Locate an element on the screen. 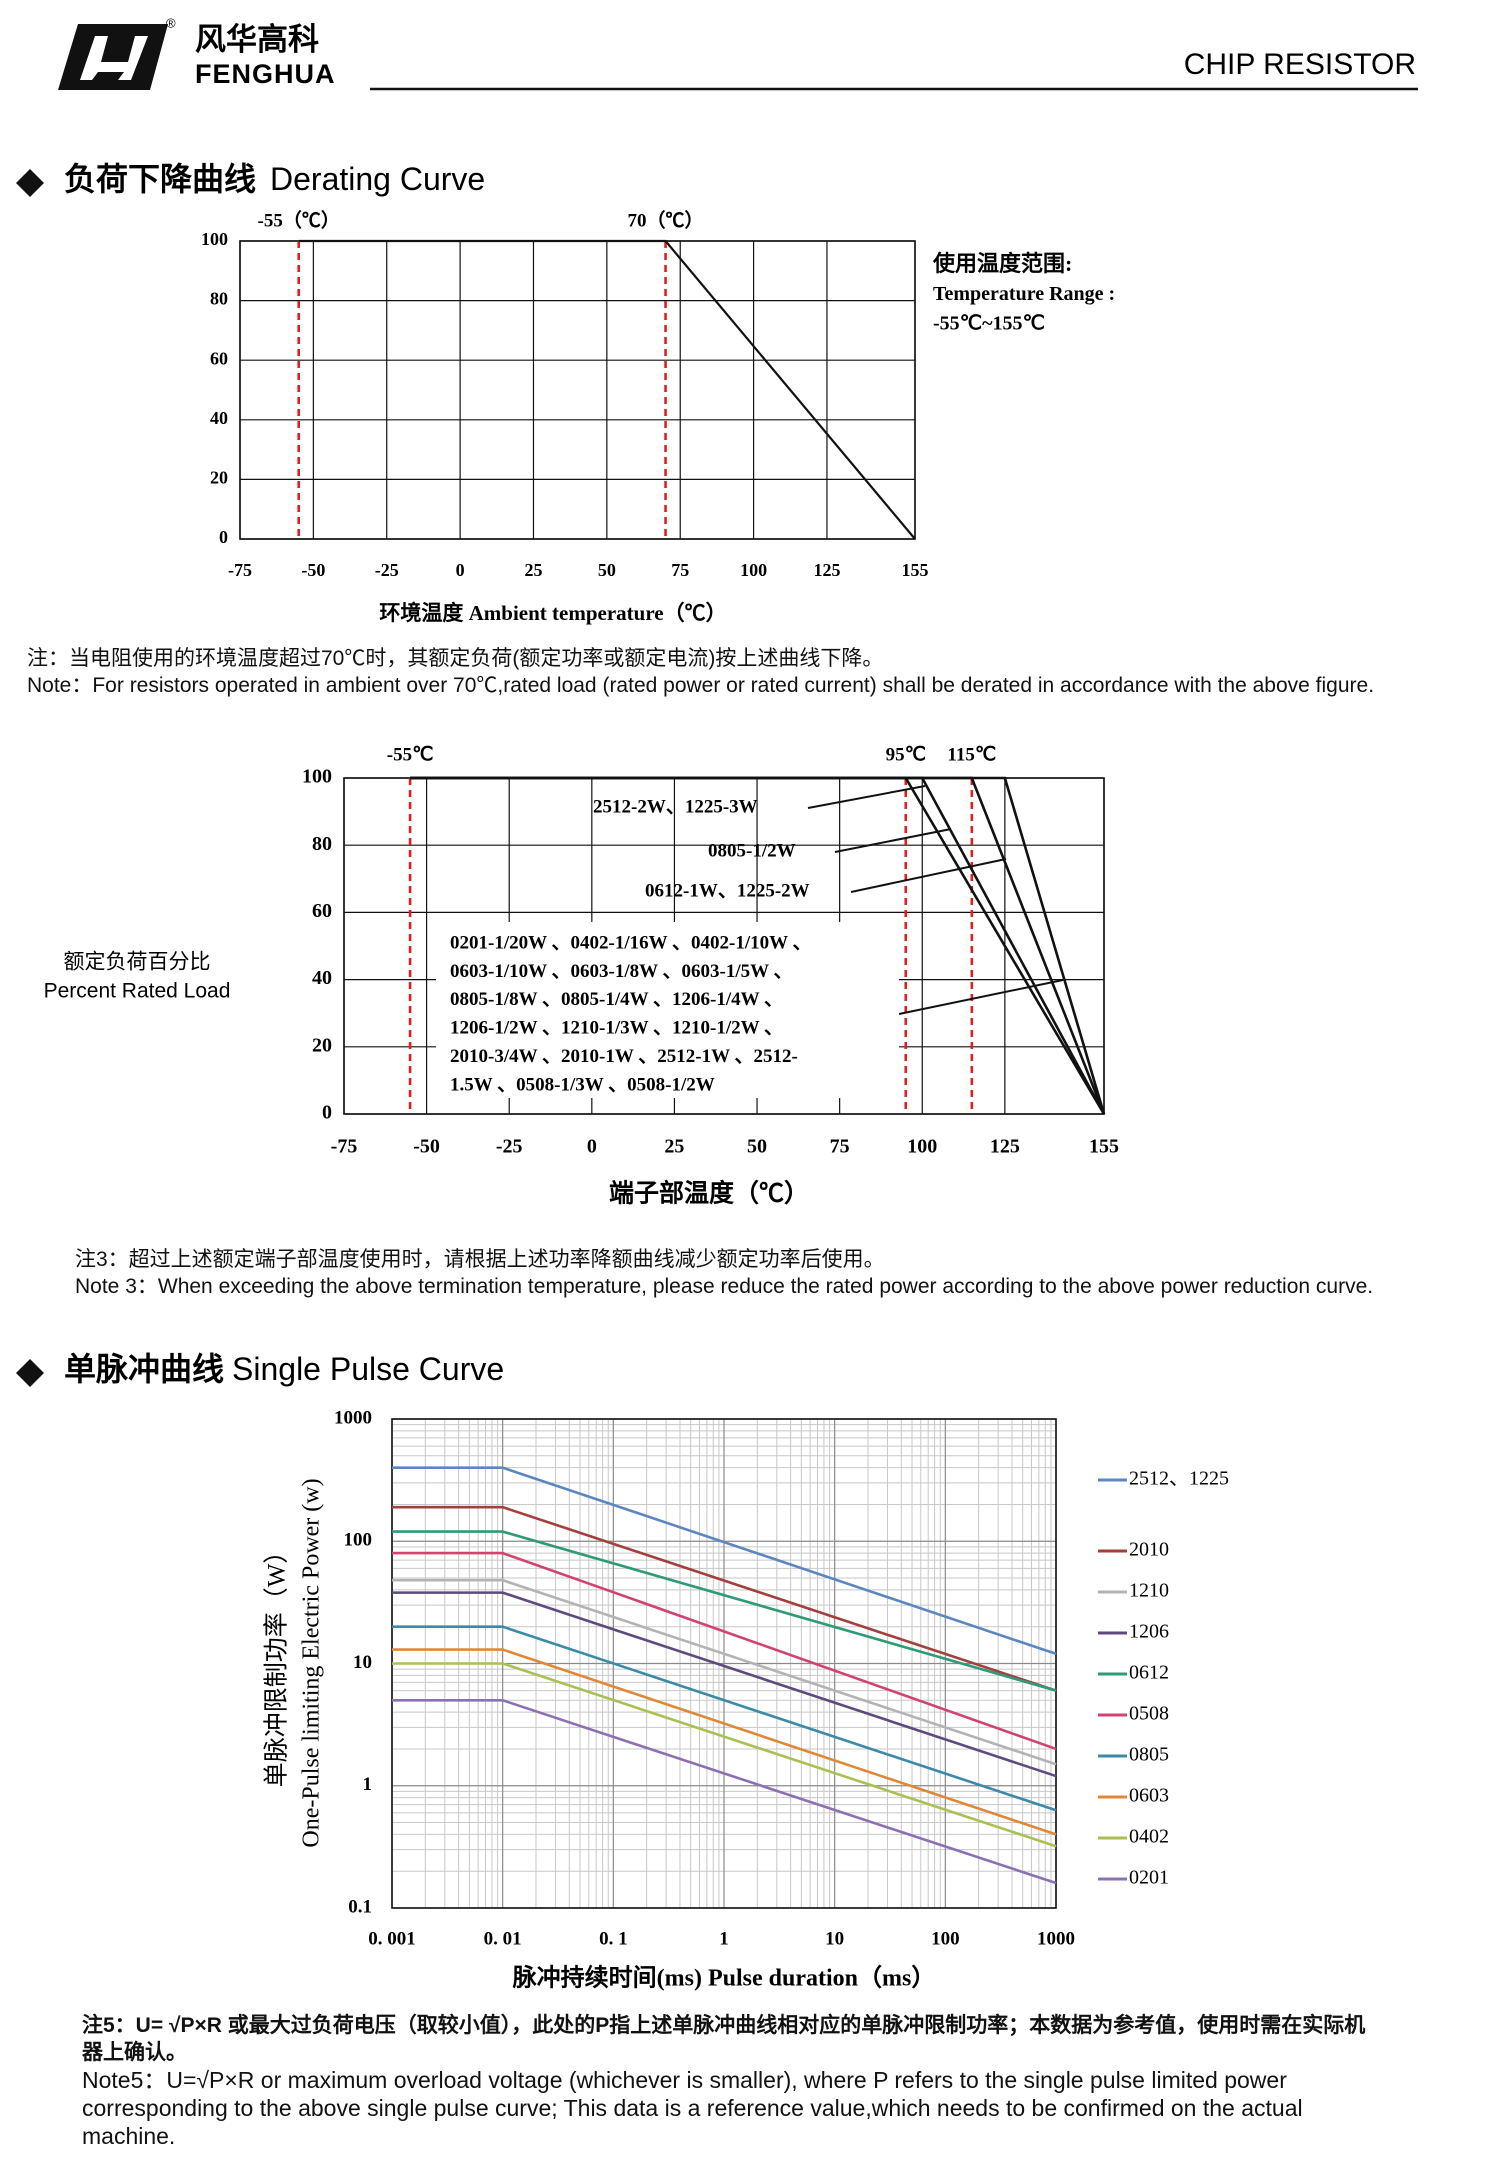 The height and width of the screenshot is (2161, 1509). y-tick-label: 0 is located at coordinates (327, 1113).